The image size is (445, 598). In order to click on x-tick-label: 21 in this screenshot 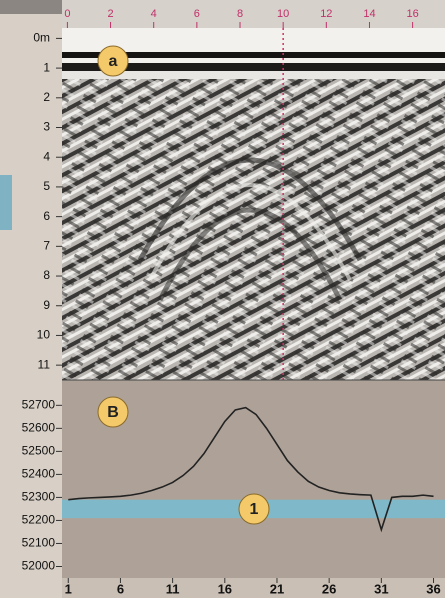, I will do `click(277, 588)`.